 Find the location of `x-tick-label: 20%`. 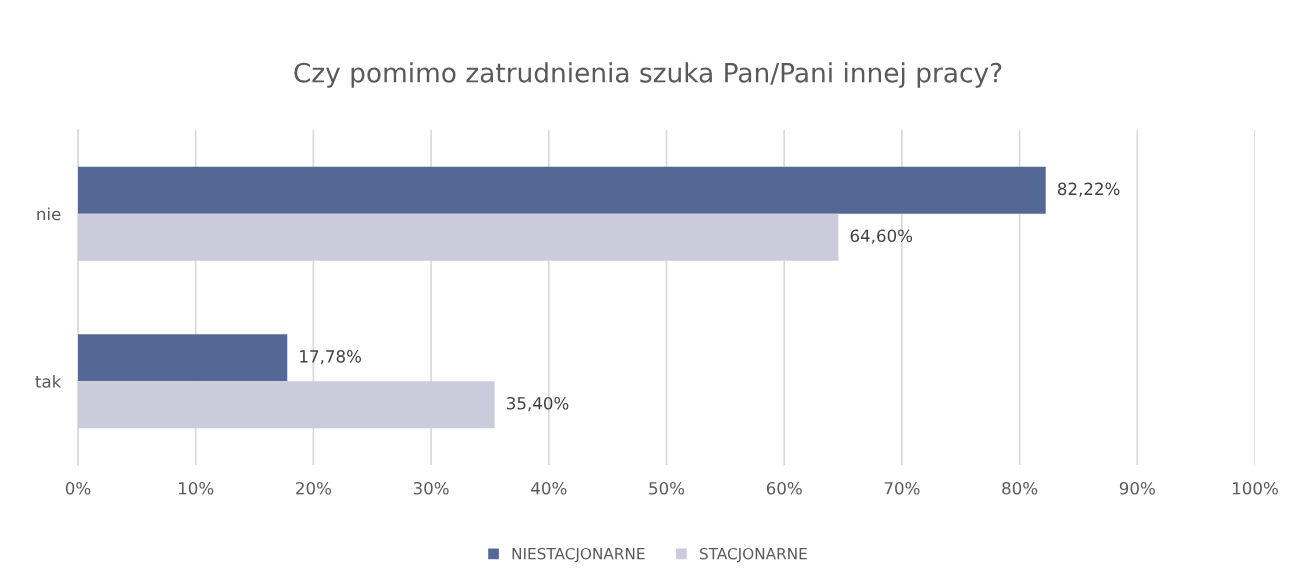

x-tick-label: 20% is located at coordinates (313, 488).